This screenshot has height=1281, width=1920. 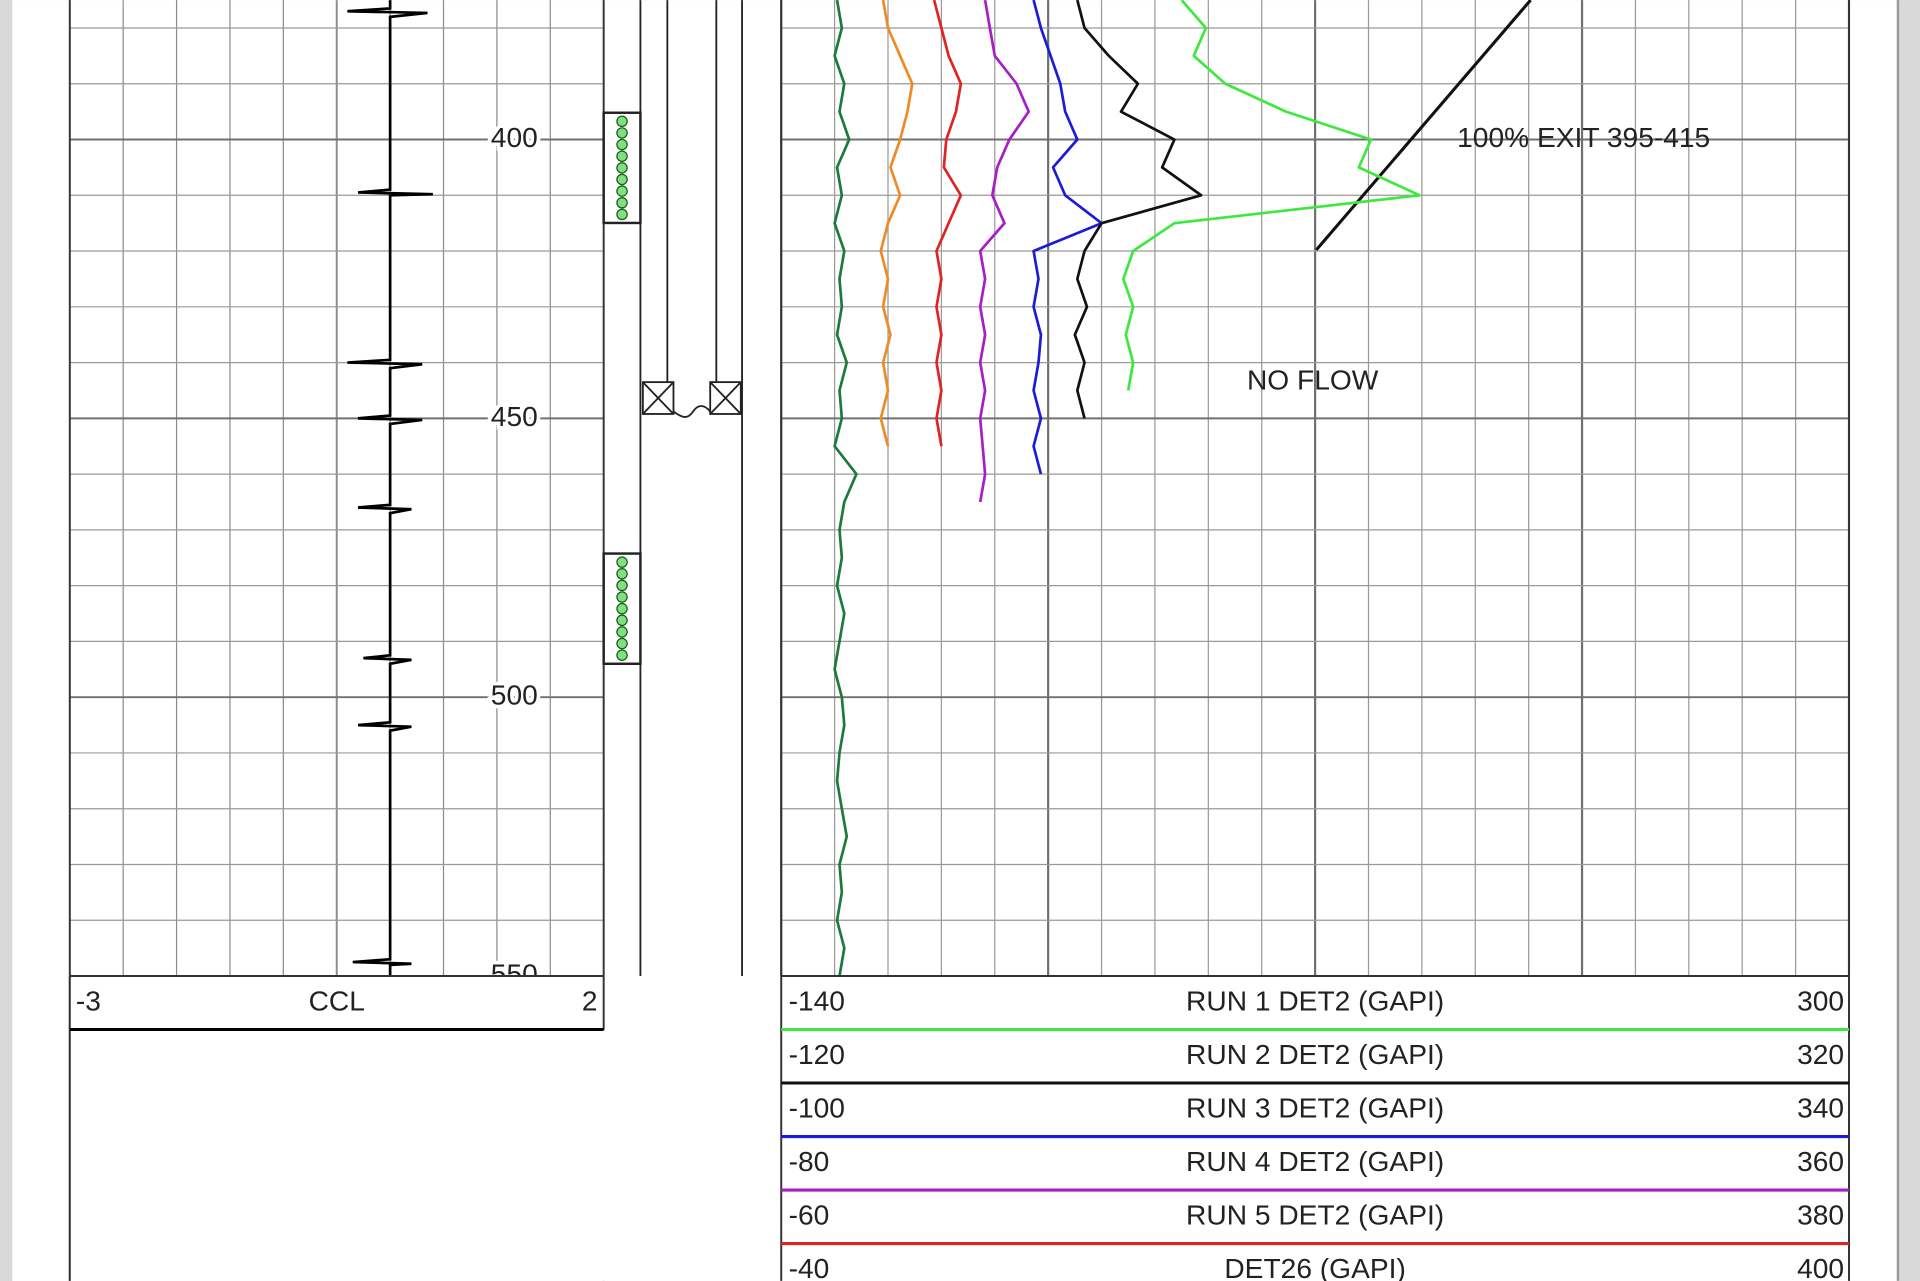 I want to click on annotation-line, so click(x=1423, y=125).